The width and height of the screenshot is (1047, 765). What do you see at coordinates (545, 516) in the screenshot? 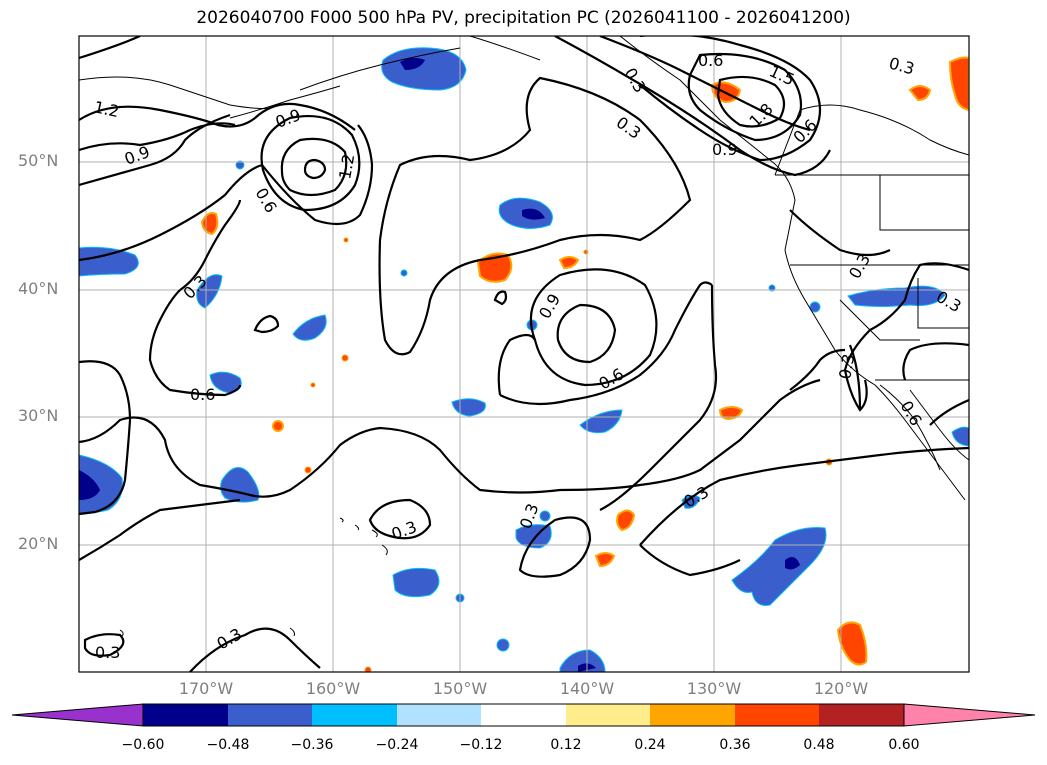
I see `precip-negative-dot` at bounding box center [545, 516].